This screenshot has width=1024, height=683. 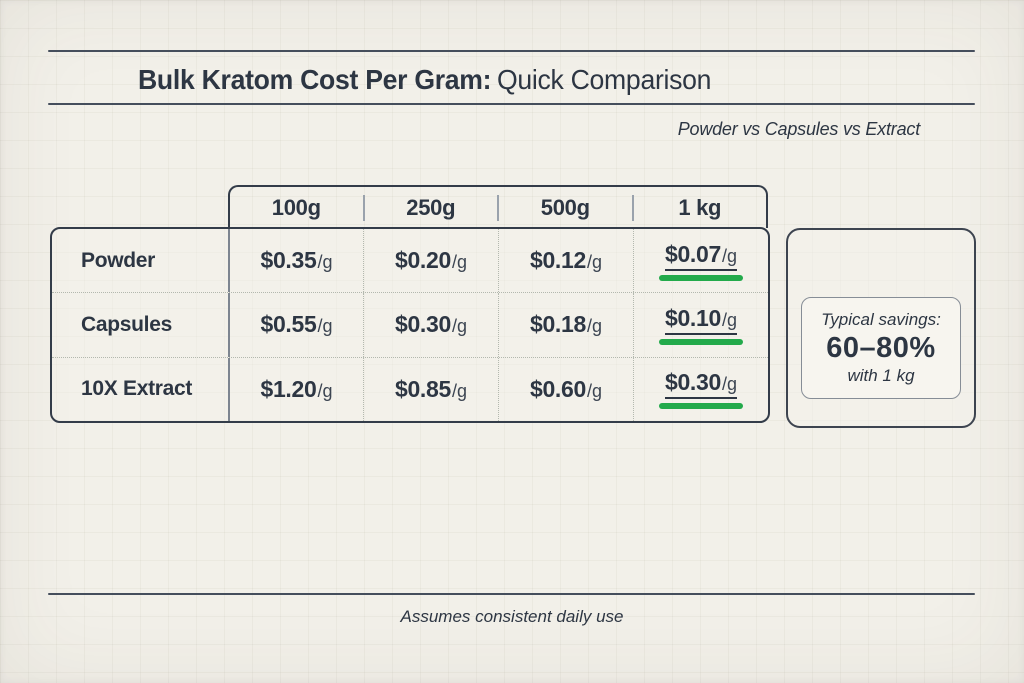 What do you see at coordinates (511, 51) in the screenshot?
I see `top-rule` at bounding box center [511, 51].